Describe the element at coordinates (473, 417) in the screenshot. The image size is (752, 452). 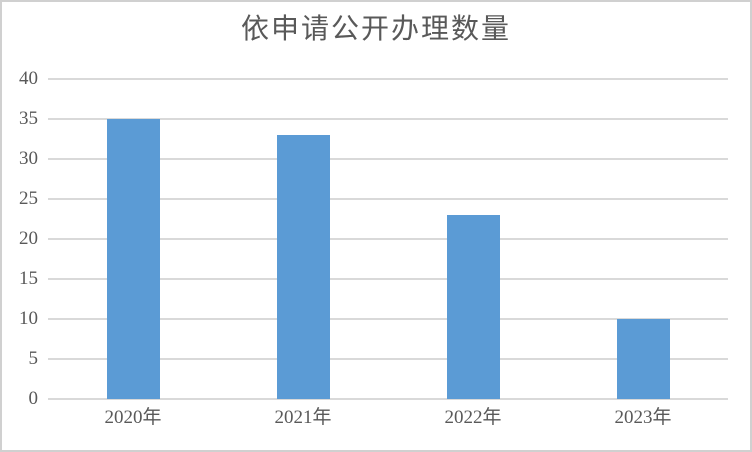
I see `x-axis-tick-label-2022: 2022年` at that location.